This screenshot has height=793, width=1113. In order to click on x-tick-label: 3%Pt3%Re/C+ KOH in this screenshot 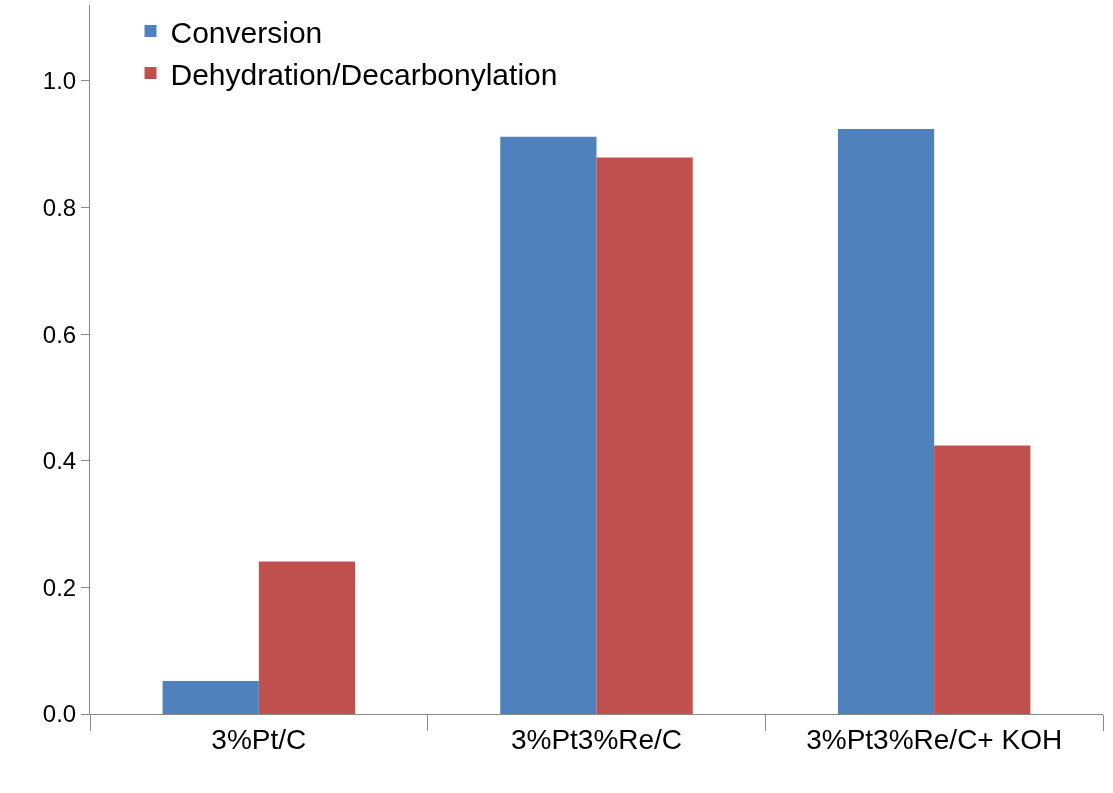, I will do `click(934, 739)`.